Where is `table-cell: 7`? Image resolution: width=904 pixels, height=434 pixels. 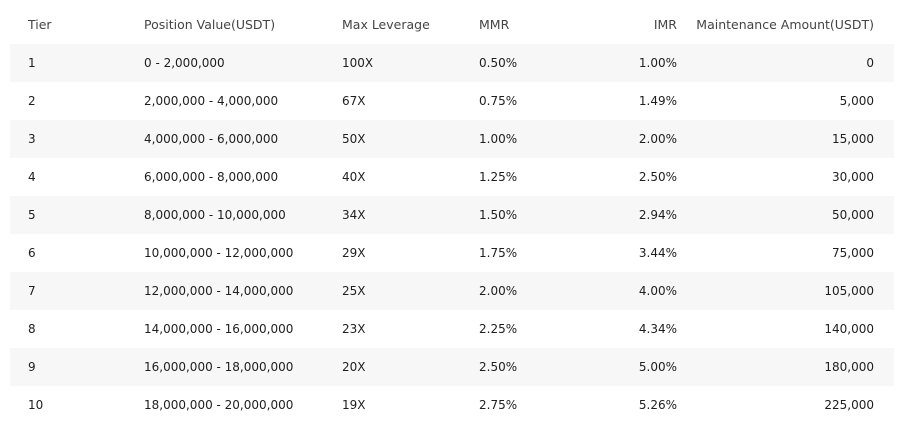
table-cell: 7 is located at coordinates (32, 291).